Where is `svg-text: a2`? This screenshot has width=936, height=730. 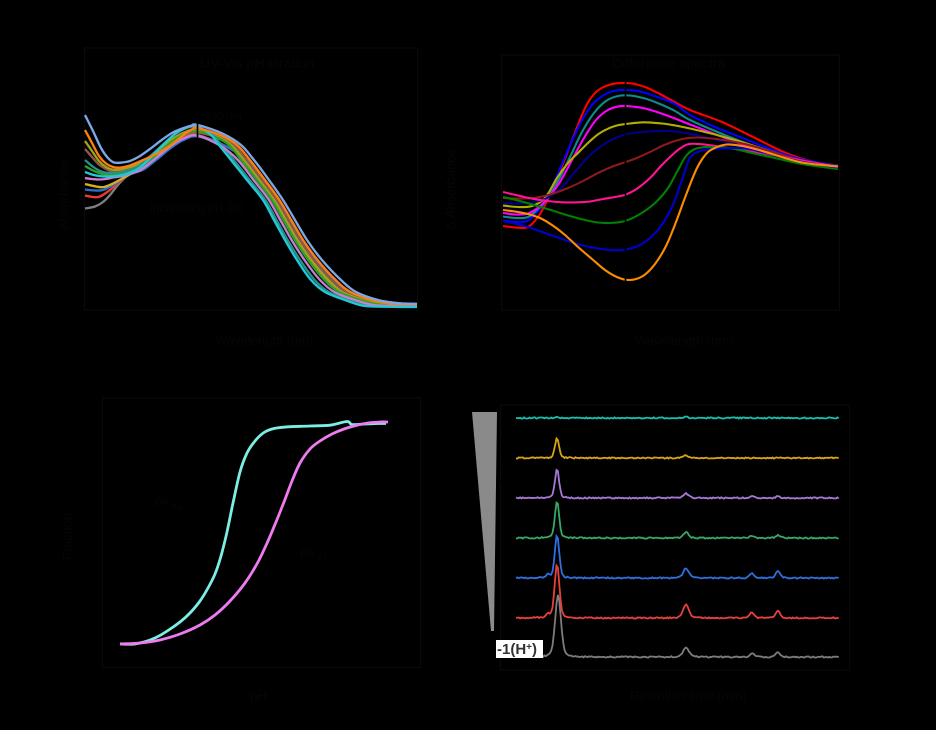
svg-text: a2 is located at coordinates (322, 556).